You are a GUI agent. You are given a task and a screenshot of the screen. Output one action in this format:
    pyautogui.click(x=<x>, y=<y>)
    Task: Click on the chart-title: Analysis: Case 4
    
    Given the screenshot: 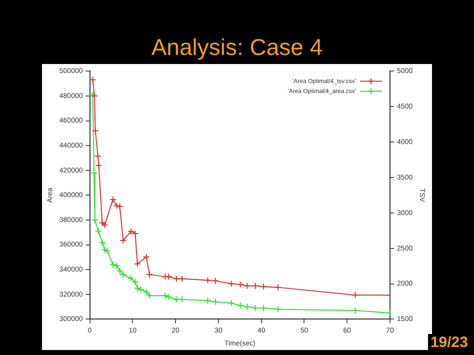 What is the action you would take?
    pyautogui.click(x=237, y=47)
    